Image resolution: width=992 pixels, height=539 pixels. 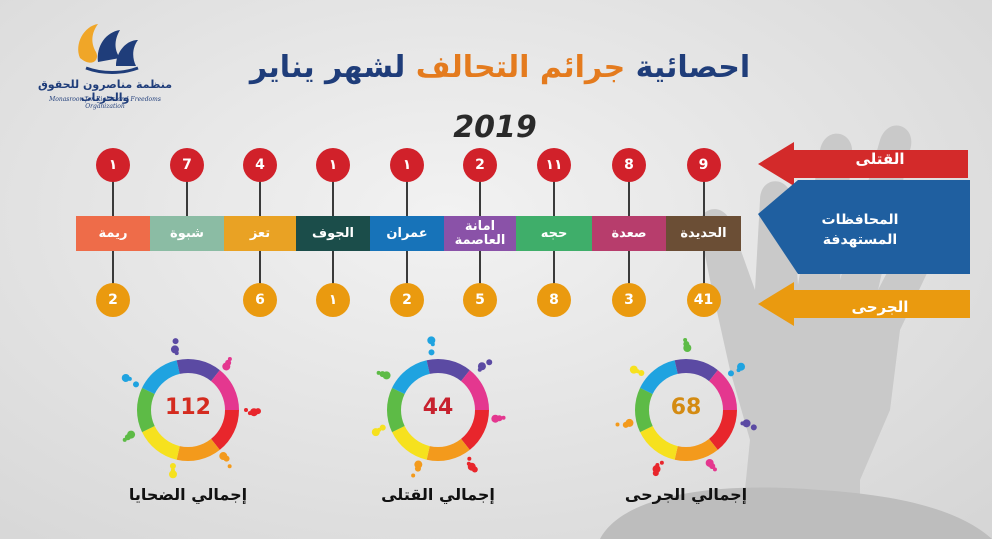 I want to click on legend-injured: الجرحى, so click(x=880, y=307).